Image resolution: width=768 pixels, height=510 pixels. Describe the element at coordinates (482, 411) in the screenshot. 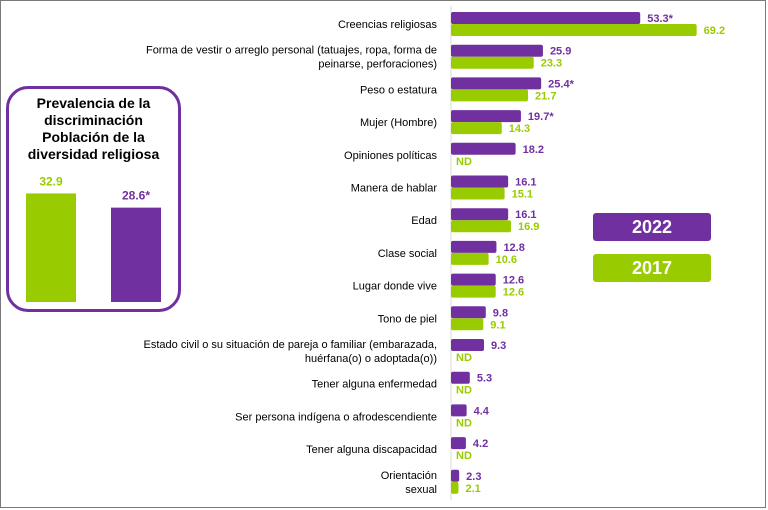

I see `value-label-2022: 4.4` at that location.